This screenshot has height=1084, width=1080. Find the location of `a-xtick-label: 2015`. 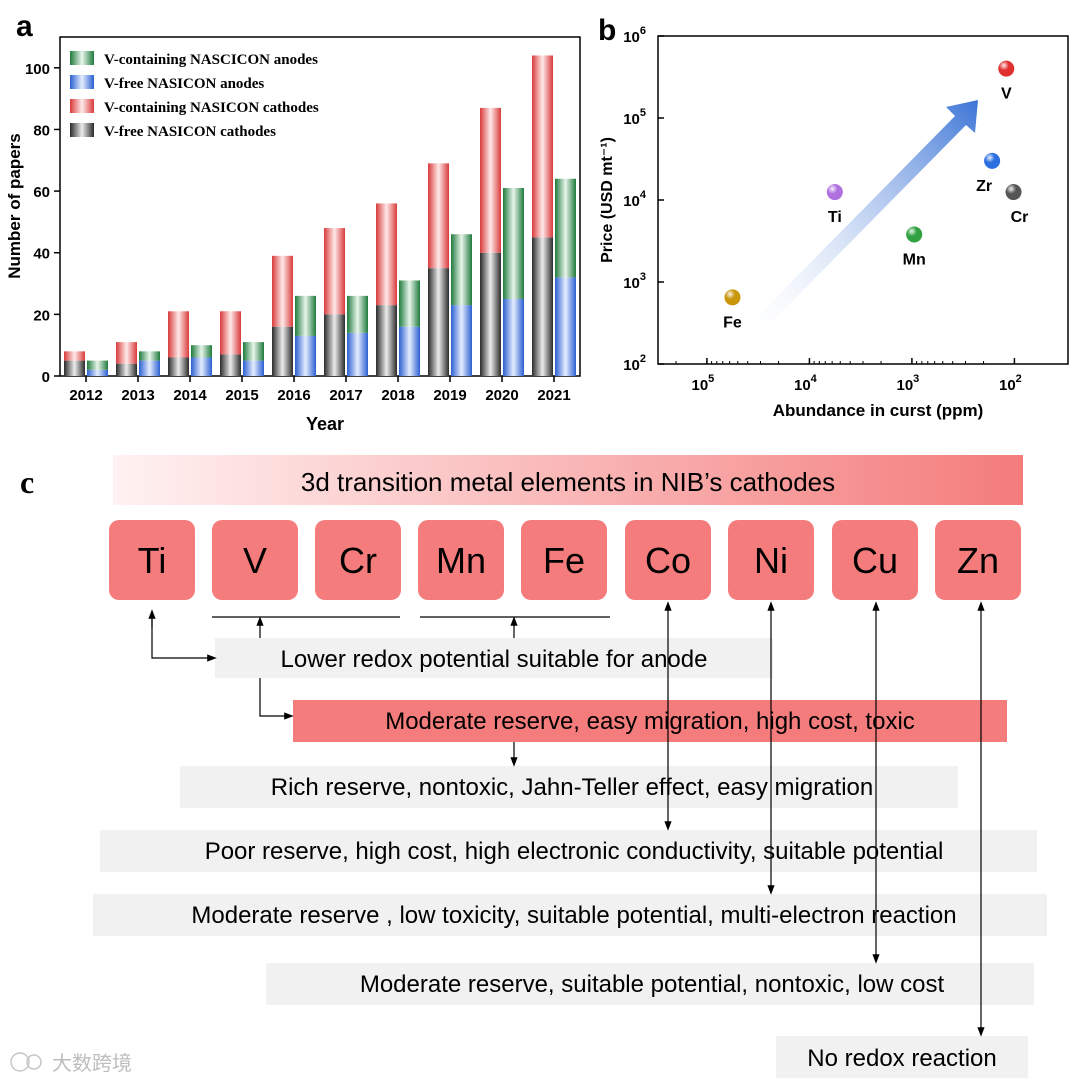

a-xtick-label: 2015 is located at coordinates (241, 395).